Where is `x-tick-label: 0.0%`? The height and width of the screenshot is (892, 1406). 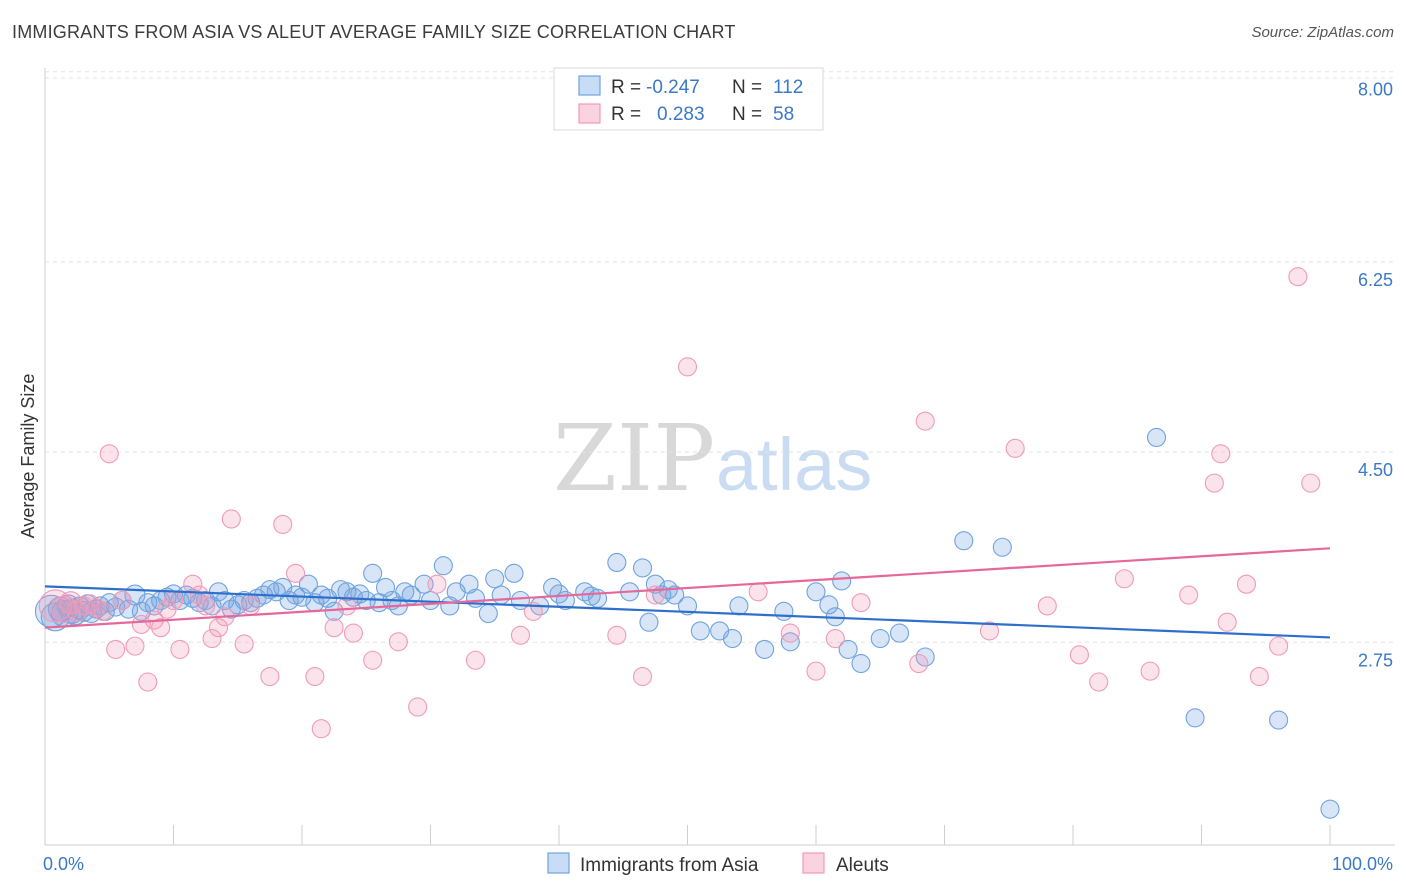 x-tick-label: 0.0% is located at coordinates (63, 864).